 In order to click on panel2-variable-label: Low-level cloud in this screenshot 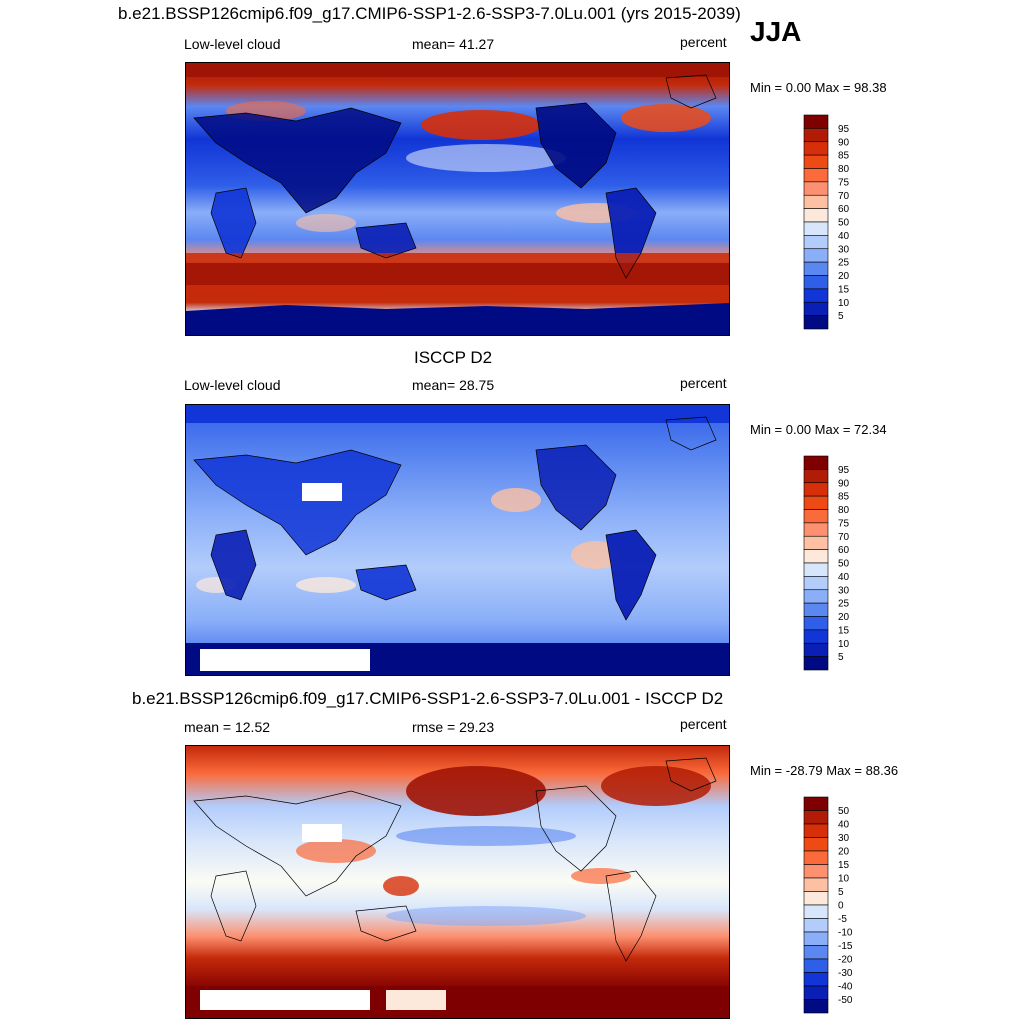, I will do `click(232, 385)`.